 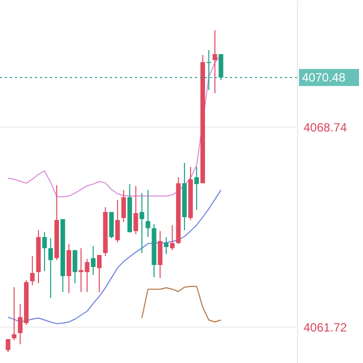 I want to click on ref-line-label: 4070.48, so click(x=324, y=77).